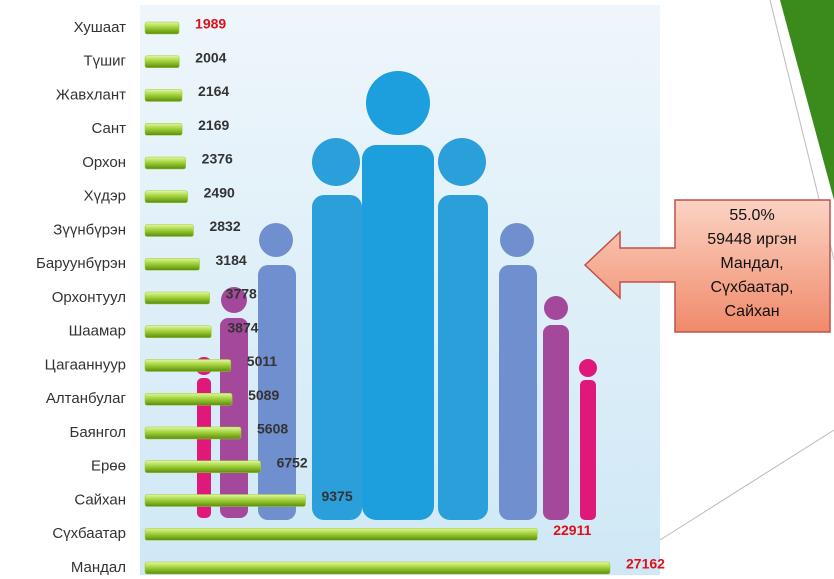  What do you see at coordinates (336, 496) in the screenshot?
I see `value-label: 9375` at bounding box center [336, 496].